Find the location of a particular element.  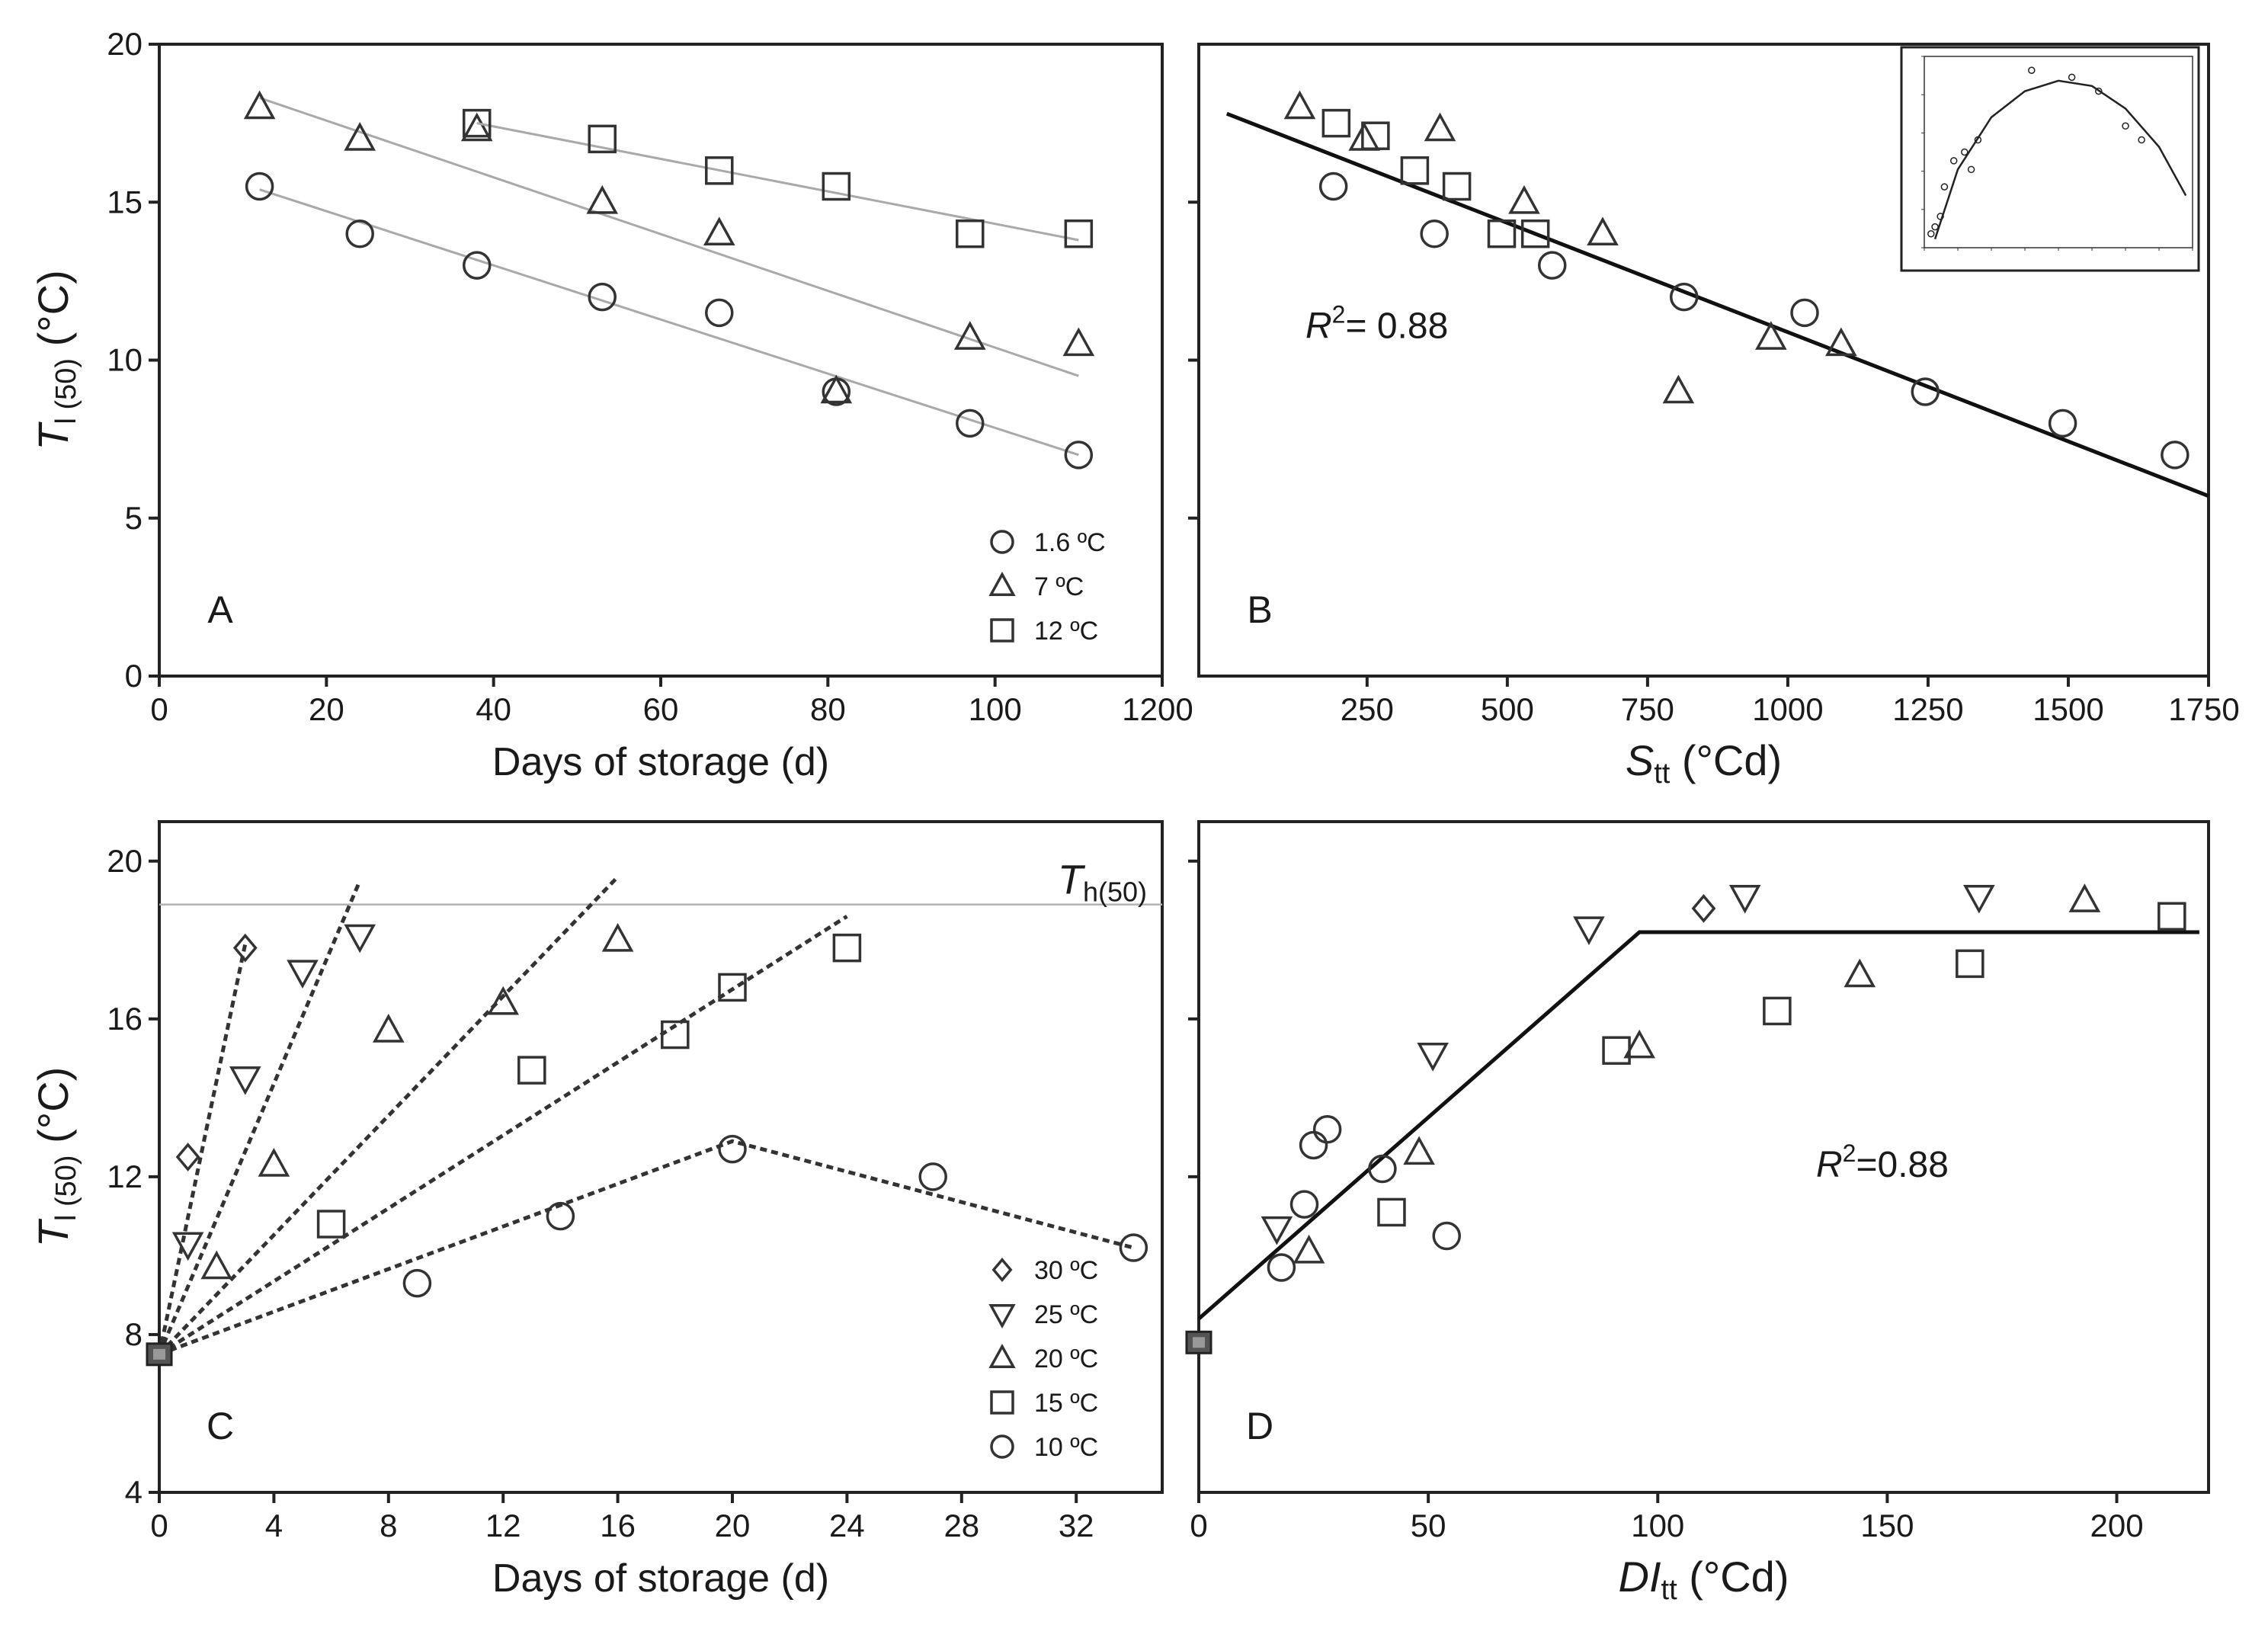

panel-b-xlabel-subscript: tt is located at coordinates (1662, 774).